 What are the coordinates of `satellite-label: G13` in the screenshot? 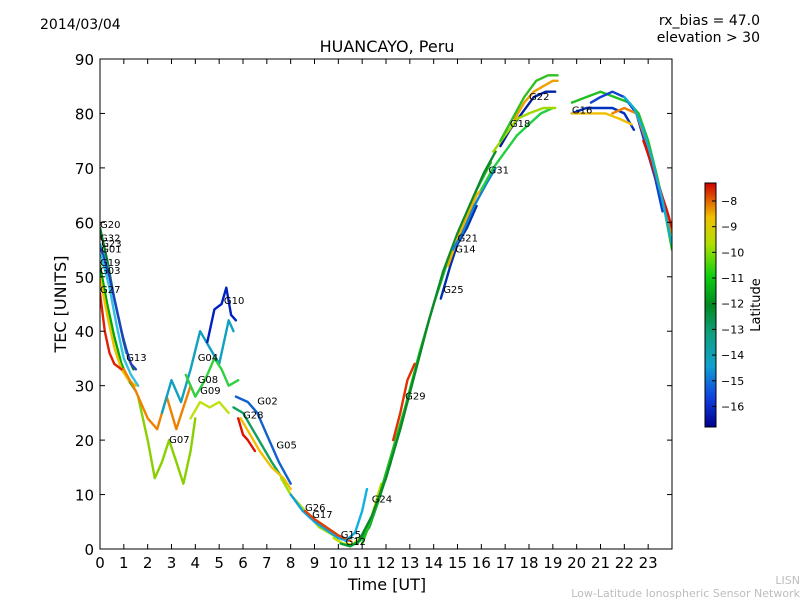 It's located at (136, 358).